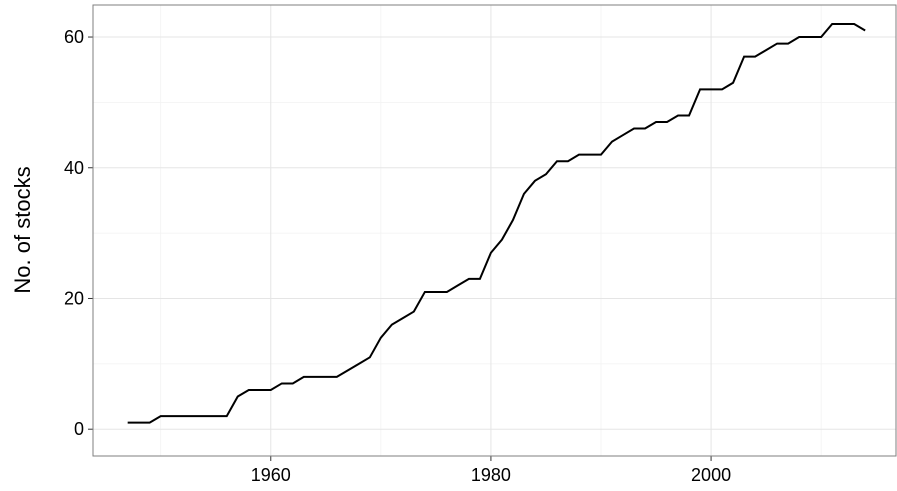 Image resolution: width=897 pixels, height=491 pixels. Describe the element at coordinates (74, 37) in the screenshot. I see `y-tick-label: 60` at that location.